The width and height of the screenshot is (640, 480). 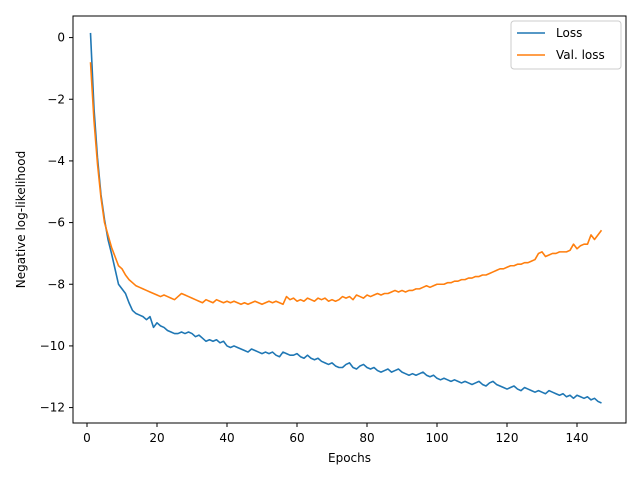 What do you see at coordinates (226, 438) in the screenshot?
I see `x-tick-label: 40` at bounding box center [226, 438].